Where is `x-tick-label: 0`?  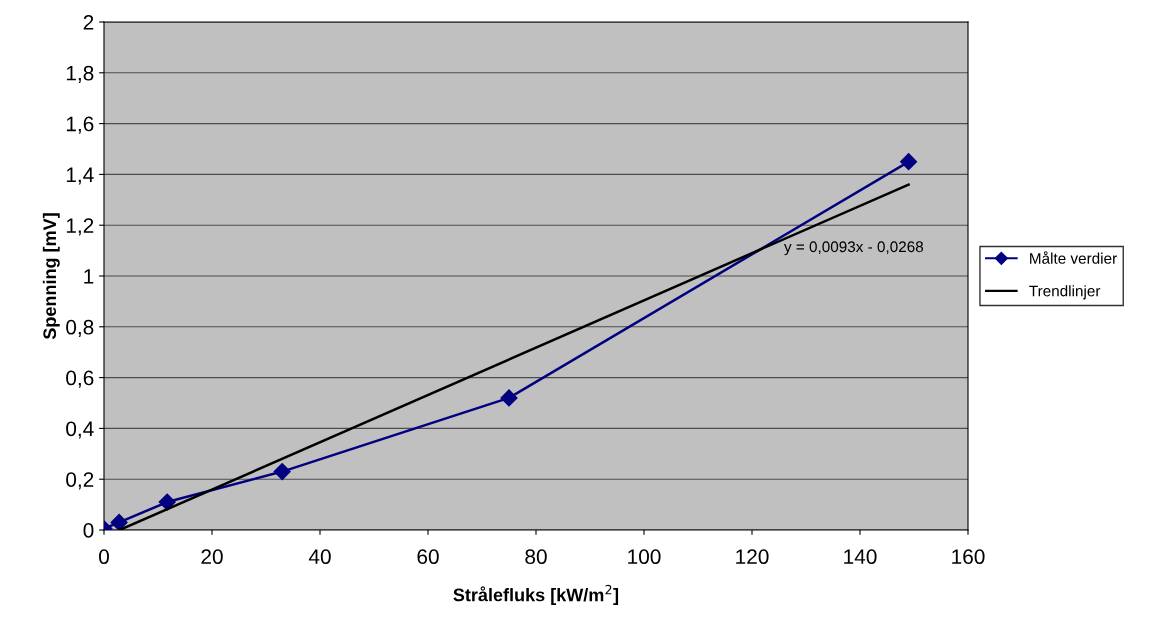
x-tick-label: 0 is located at coordinates (104, 557).